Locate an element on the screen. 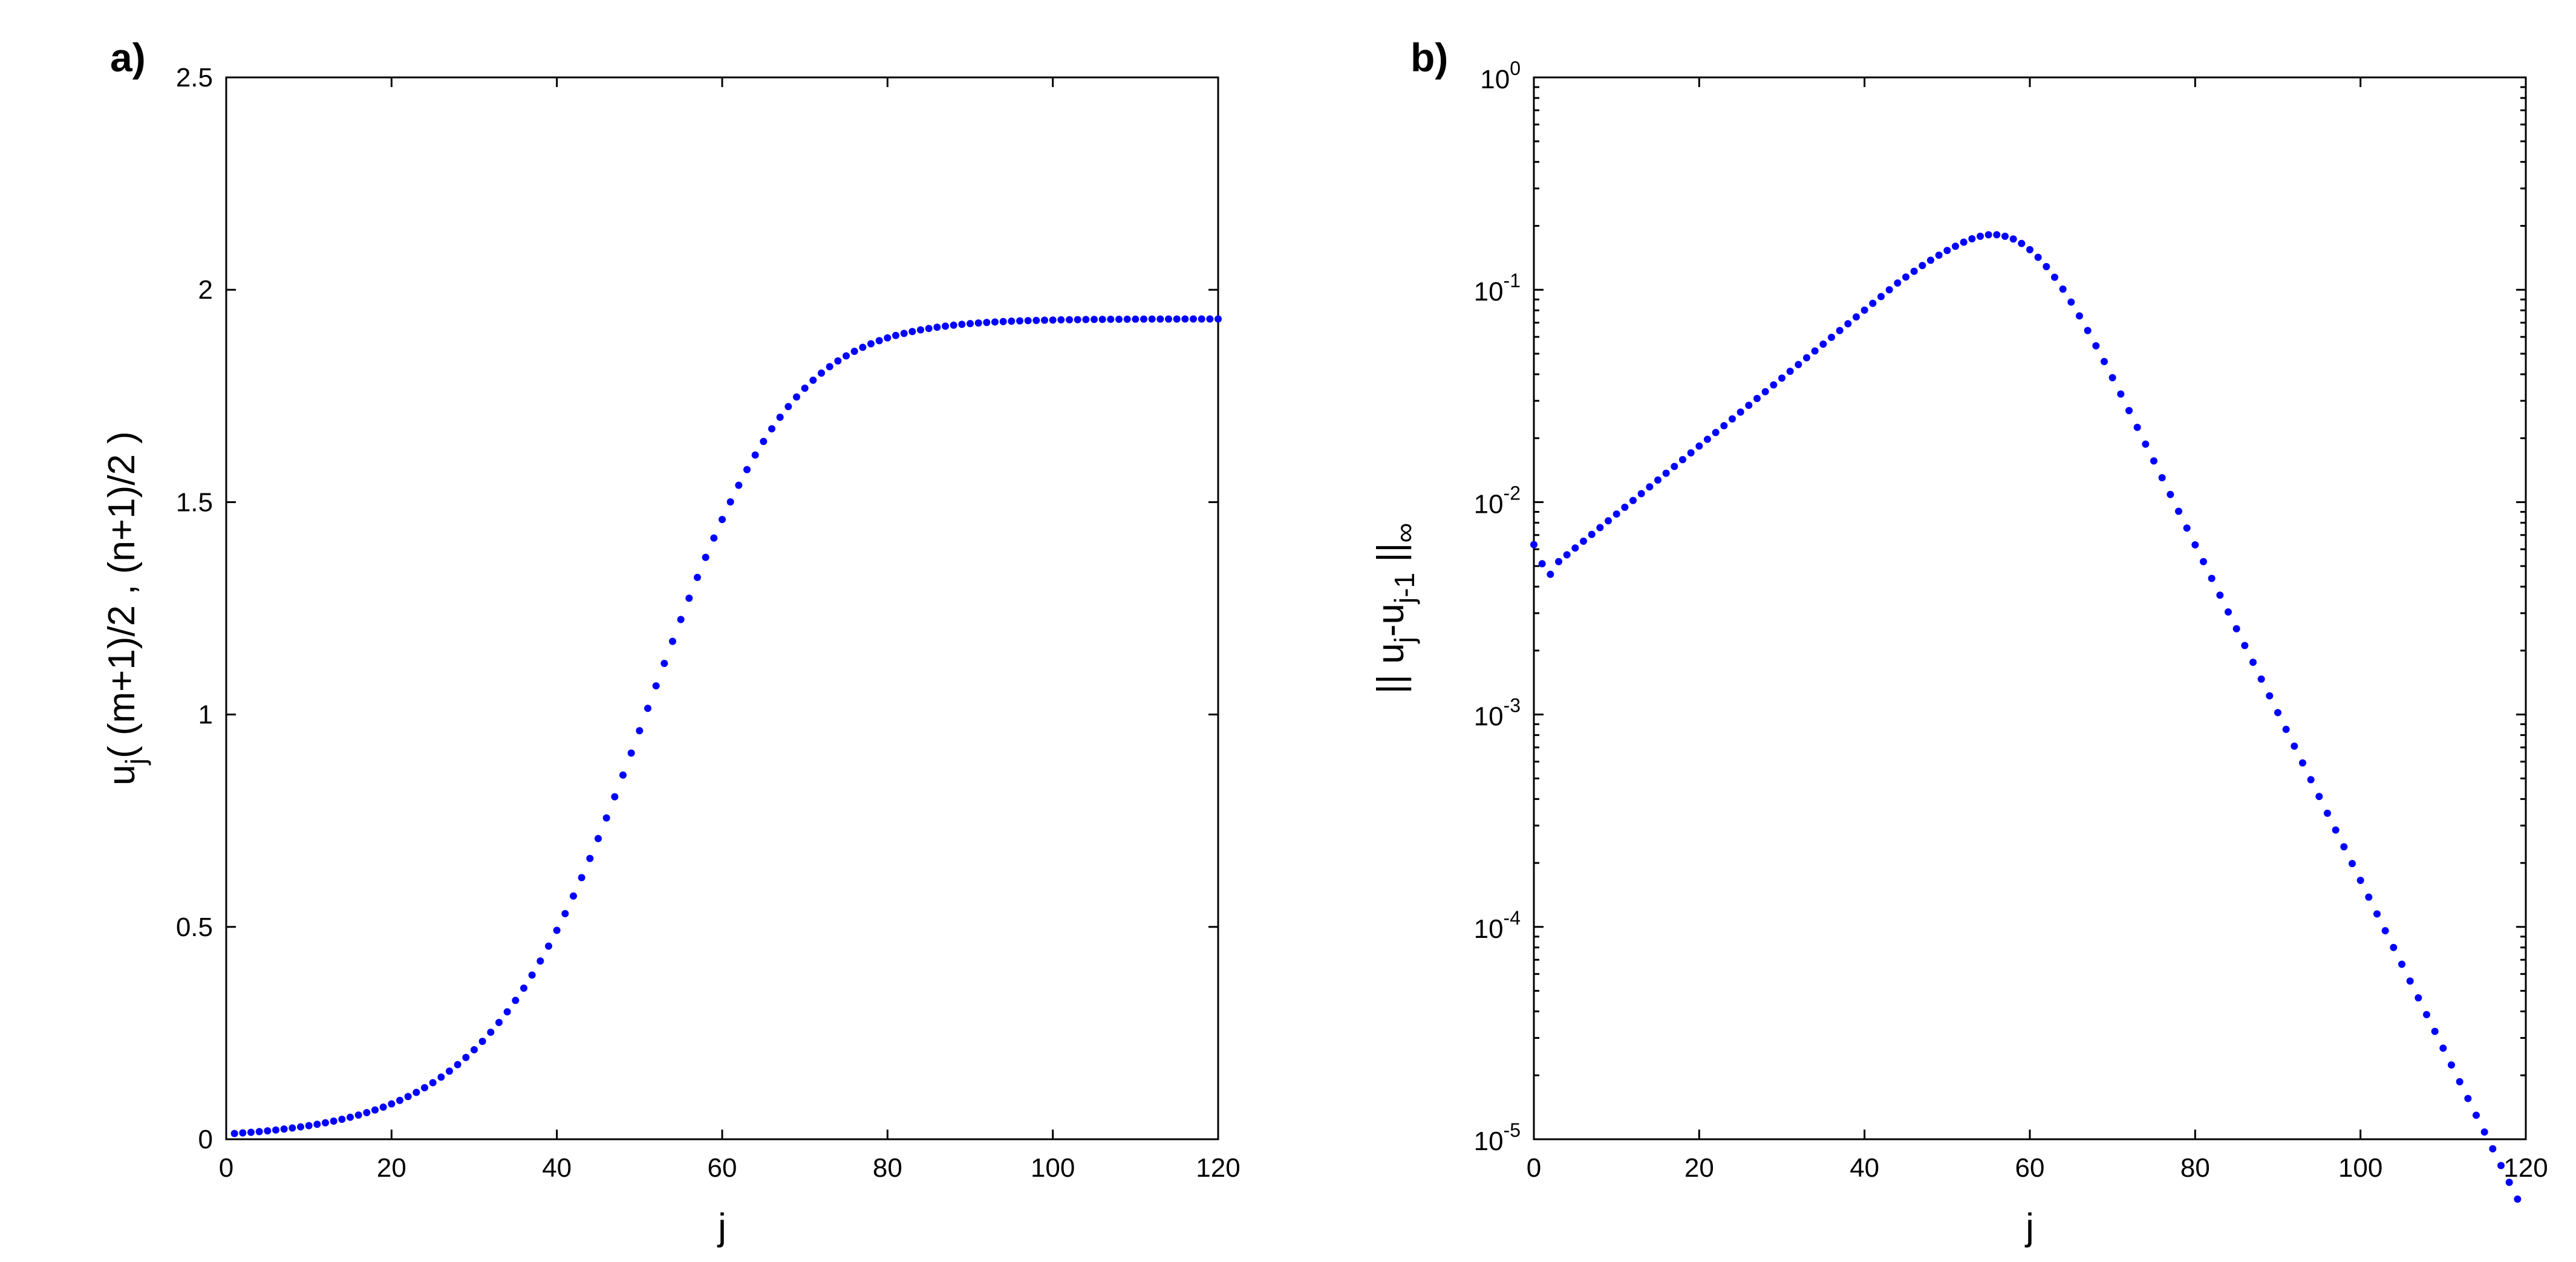  x-tick-label-a: 20 is located at coordinates (391, 1168).